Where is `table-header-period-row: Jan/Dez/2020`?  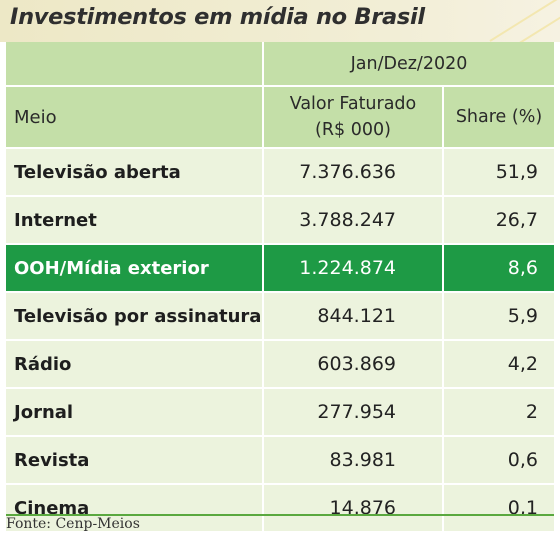 table-header-period-row: Jan/Dez/2020 is located at coordinates (280, 63).